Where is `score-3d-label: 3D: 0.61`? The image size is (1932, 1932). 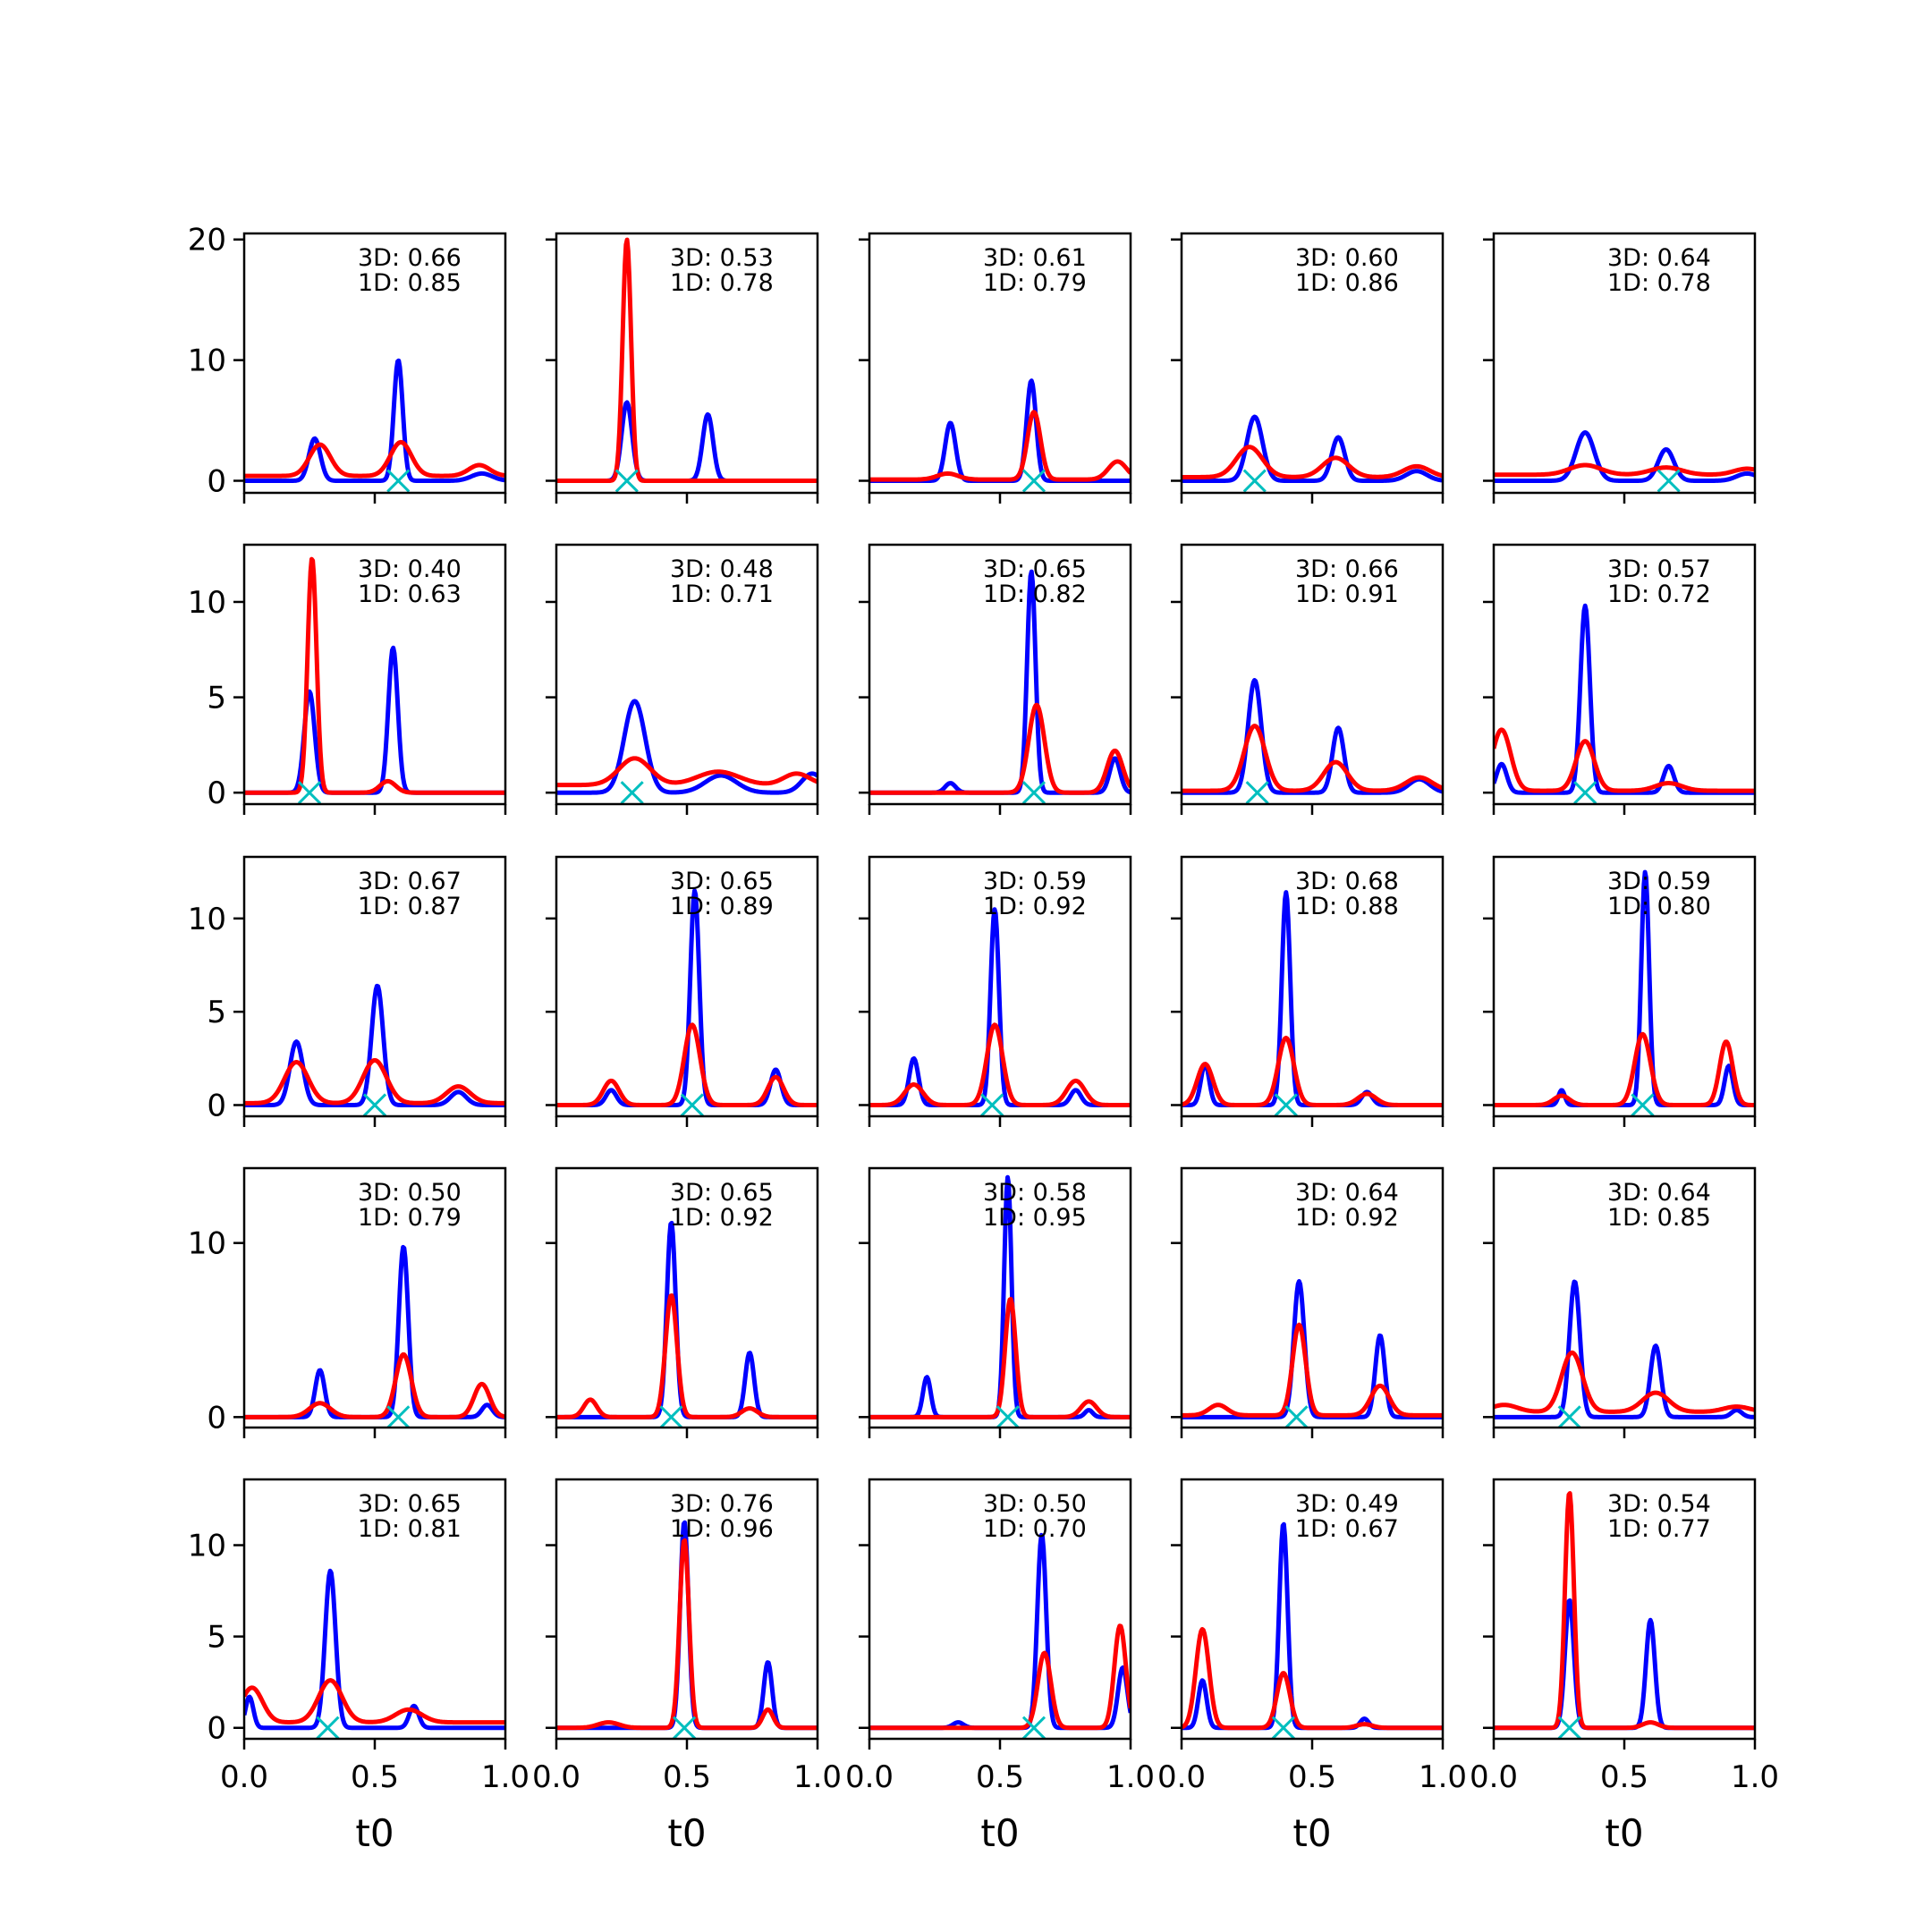
score-3d-label: 3D: 0.61 is located at coordinates (1035, 258).